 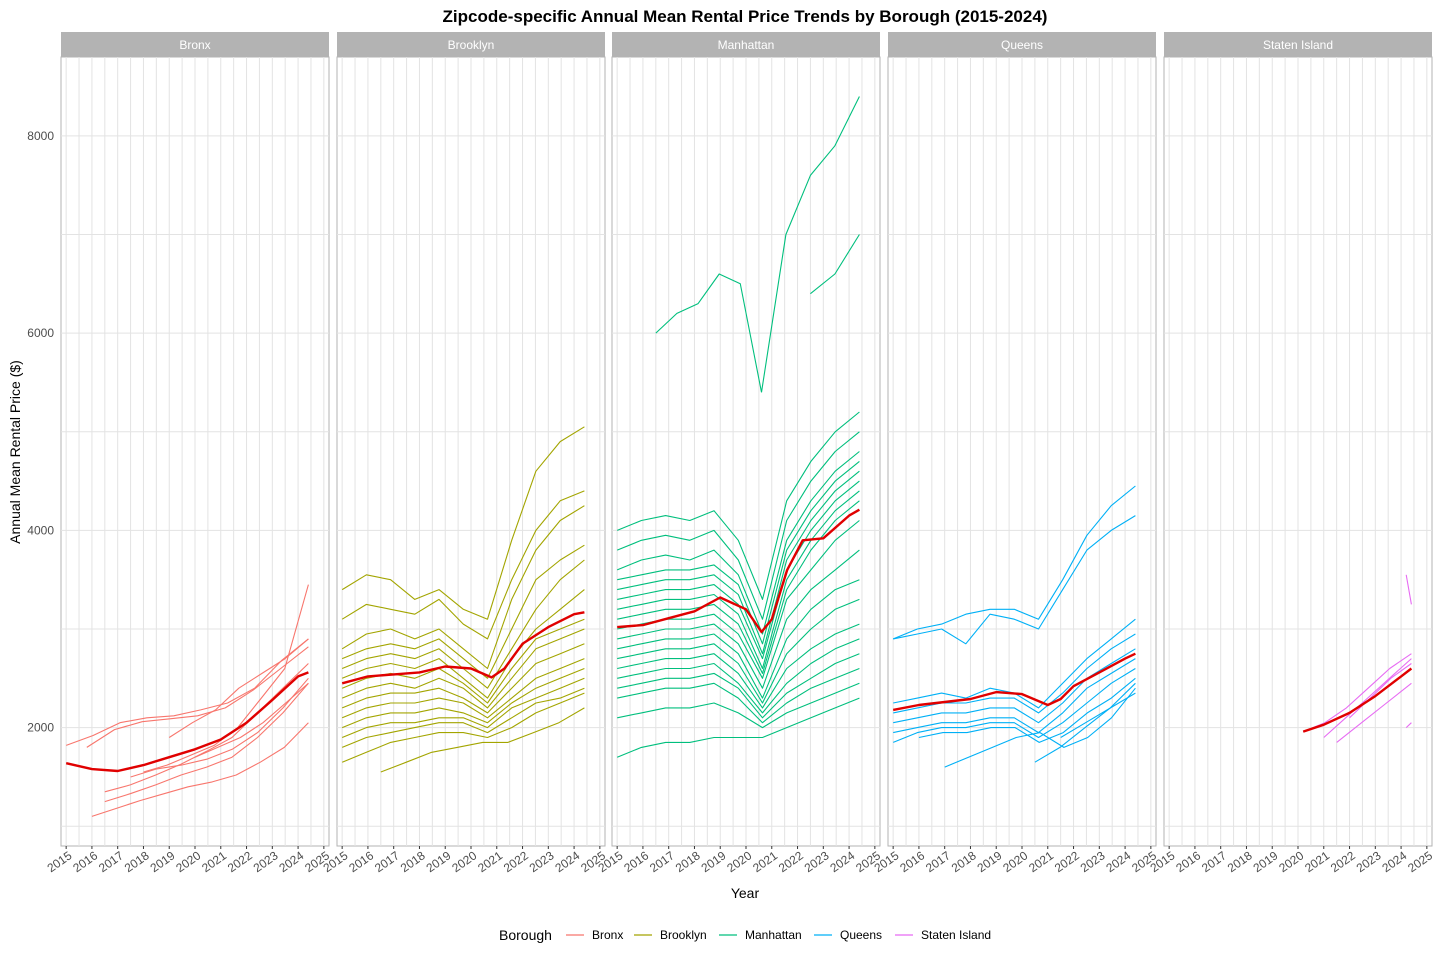 I want to click on x-tick-label: 2025, so click(x=1420, y=861).